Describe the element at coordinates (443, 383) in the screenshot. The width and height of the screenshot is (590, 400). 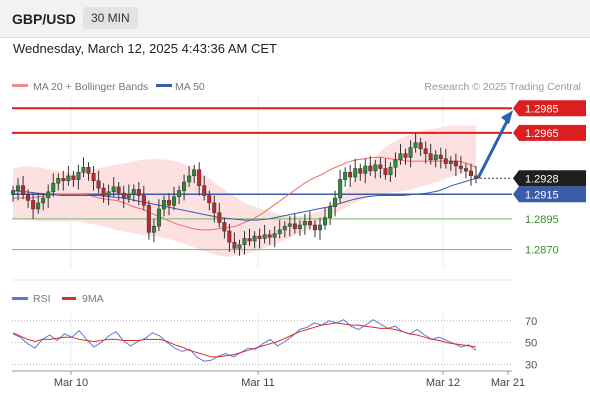
I see `time-label-2: Mar 12` at that location.